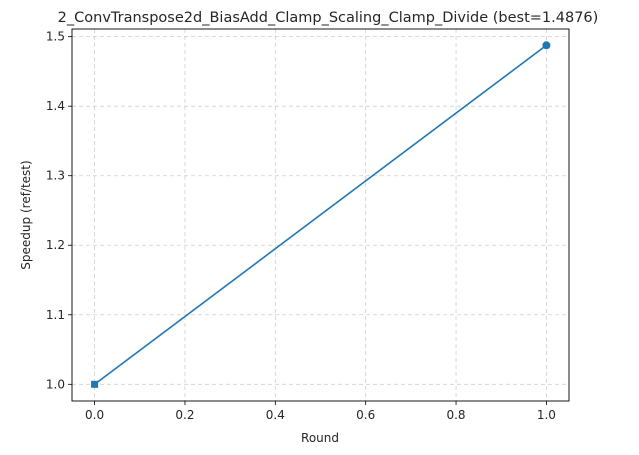  I want to click on y-axis-ticks: 1.0 1.1 1.2 1.3 1.4 1.5, so click(59, 210).